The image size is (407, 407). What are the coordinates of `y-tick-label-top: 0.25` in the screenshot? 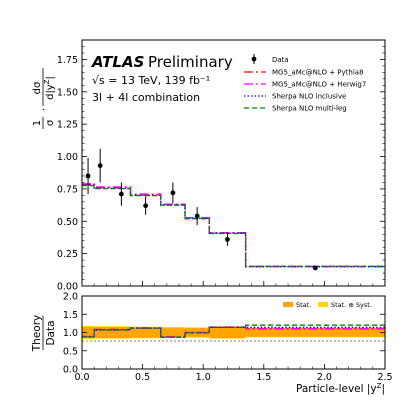 It's located at (67, 254).